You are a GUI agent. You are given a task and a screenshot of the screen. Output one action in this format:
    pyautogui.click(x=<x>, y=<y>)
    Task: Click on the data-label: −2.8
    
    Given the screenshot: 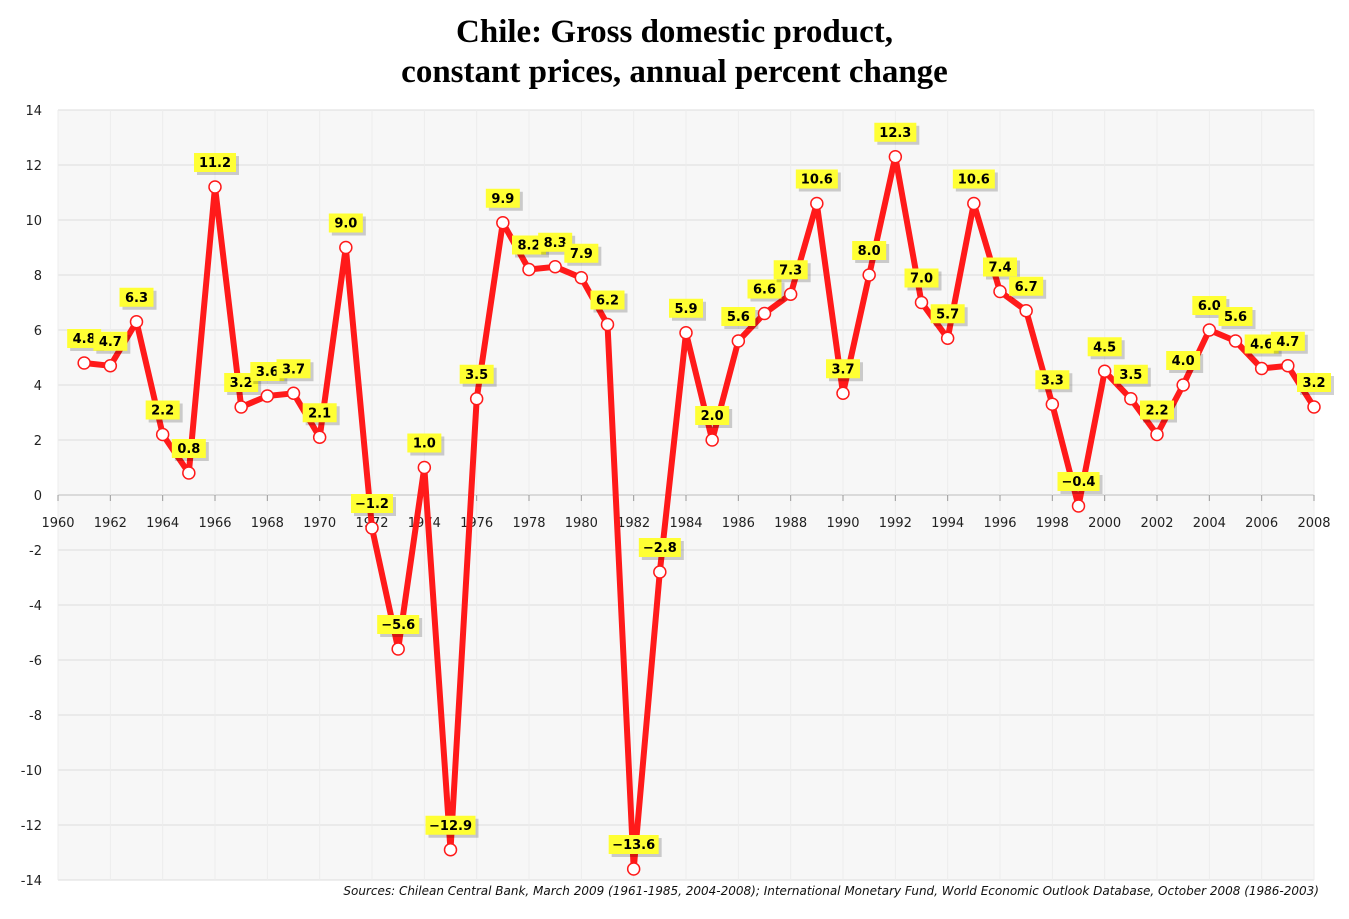 What is the action you would take?
    pyautogui.click(x=660, y=548)
    